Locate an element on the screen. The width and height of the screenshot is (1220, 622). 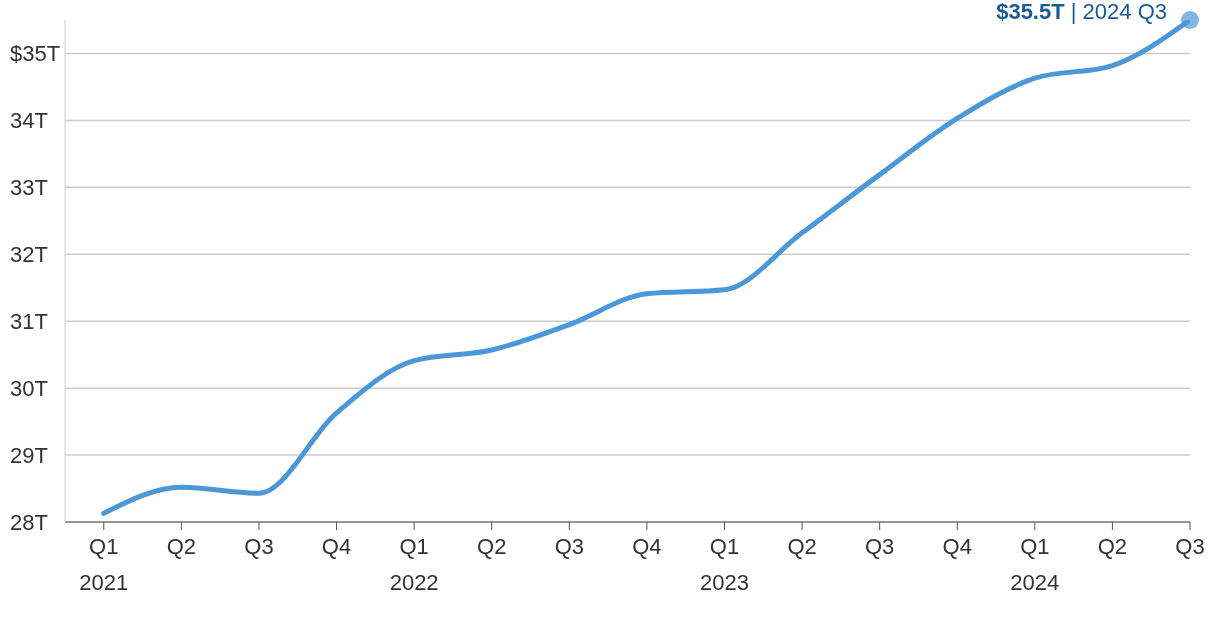
annotation: $35.5T | 2024 Q3 is located at coordinates (1081, 12).